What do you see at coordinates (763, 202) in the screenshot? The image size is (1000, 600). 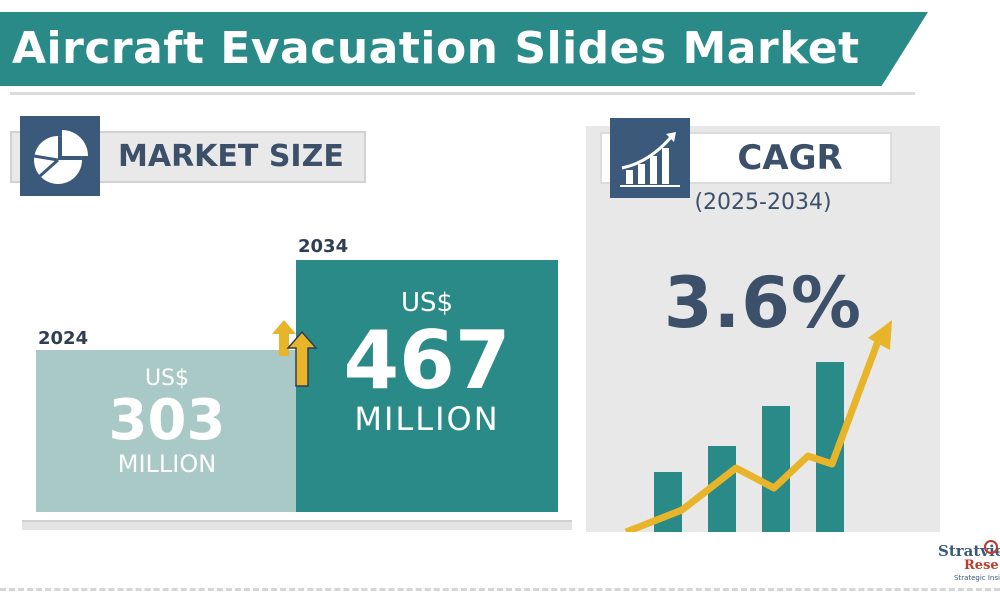 I see `cagr-period: (2025-2034)` at bounding box center [763, 202].